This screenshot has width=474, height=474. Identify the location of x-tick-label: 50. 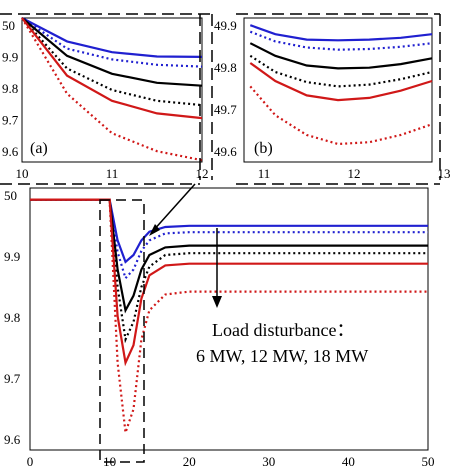
(428, 461).